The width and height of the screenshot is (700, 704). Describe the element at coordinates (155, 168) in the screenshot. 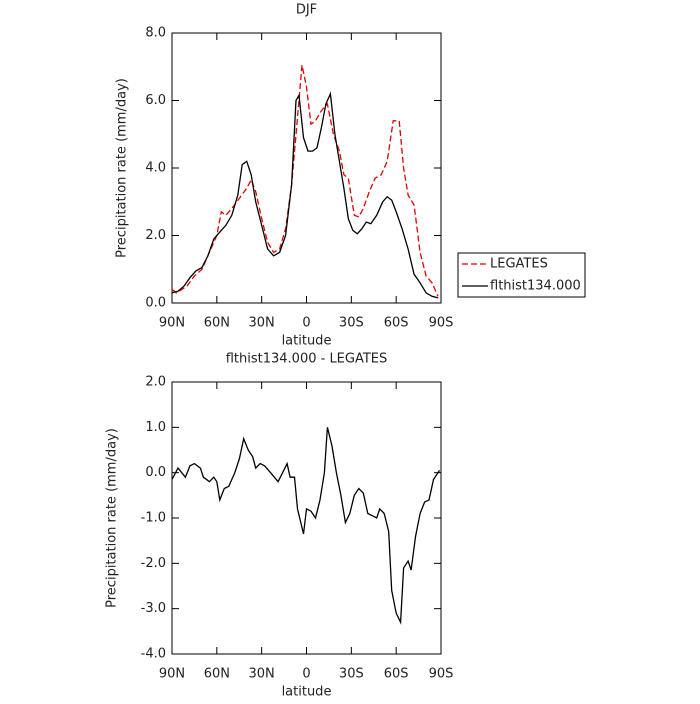

I see `y-tick-label: 4.0` at that location.